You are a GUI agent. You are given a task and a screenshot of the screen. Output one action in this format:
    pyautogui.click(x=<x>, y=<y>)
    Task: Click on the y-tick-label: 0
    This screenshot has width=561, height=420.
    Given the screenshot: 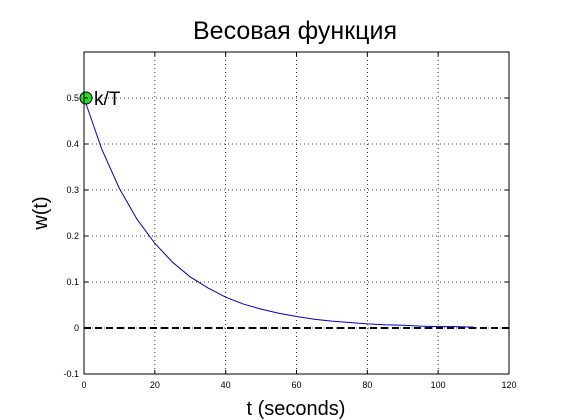 What is the action you would take?
    pyautogui.click(x=76, y=328)
    